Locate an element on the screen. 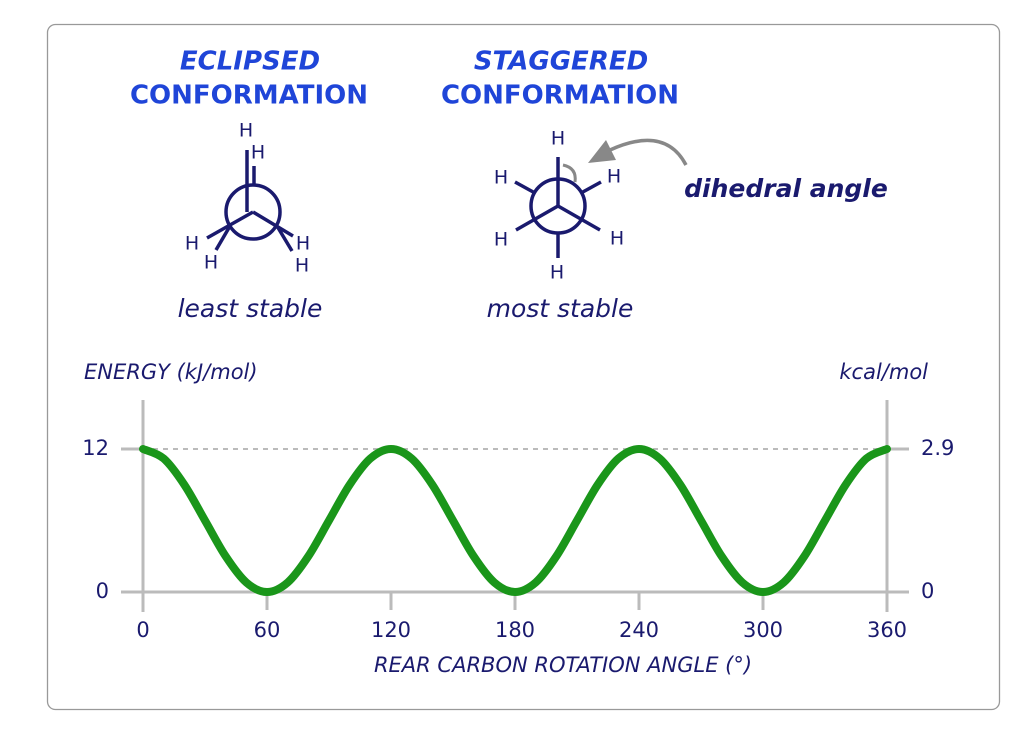 The image size is (1024, 743). eclipsed-newman is located at coordinates (250, 201).